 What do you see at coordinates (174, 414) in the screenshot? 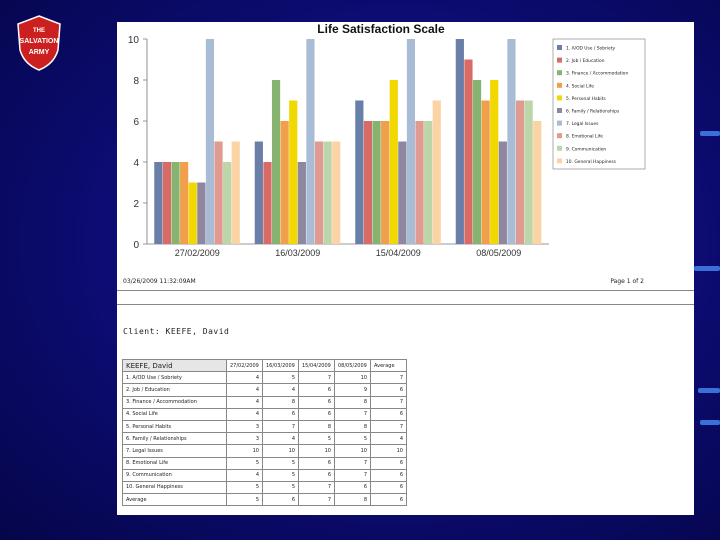
I see `table-row-label: 4. Social Life` at bounding box center [174, 414].